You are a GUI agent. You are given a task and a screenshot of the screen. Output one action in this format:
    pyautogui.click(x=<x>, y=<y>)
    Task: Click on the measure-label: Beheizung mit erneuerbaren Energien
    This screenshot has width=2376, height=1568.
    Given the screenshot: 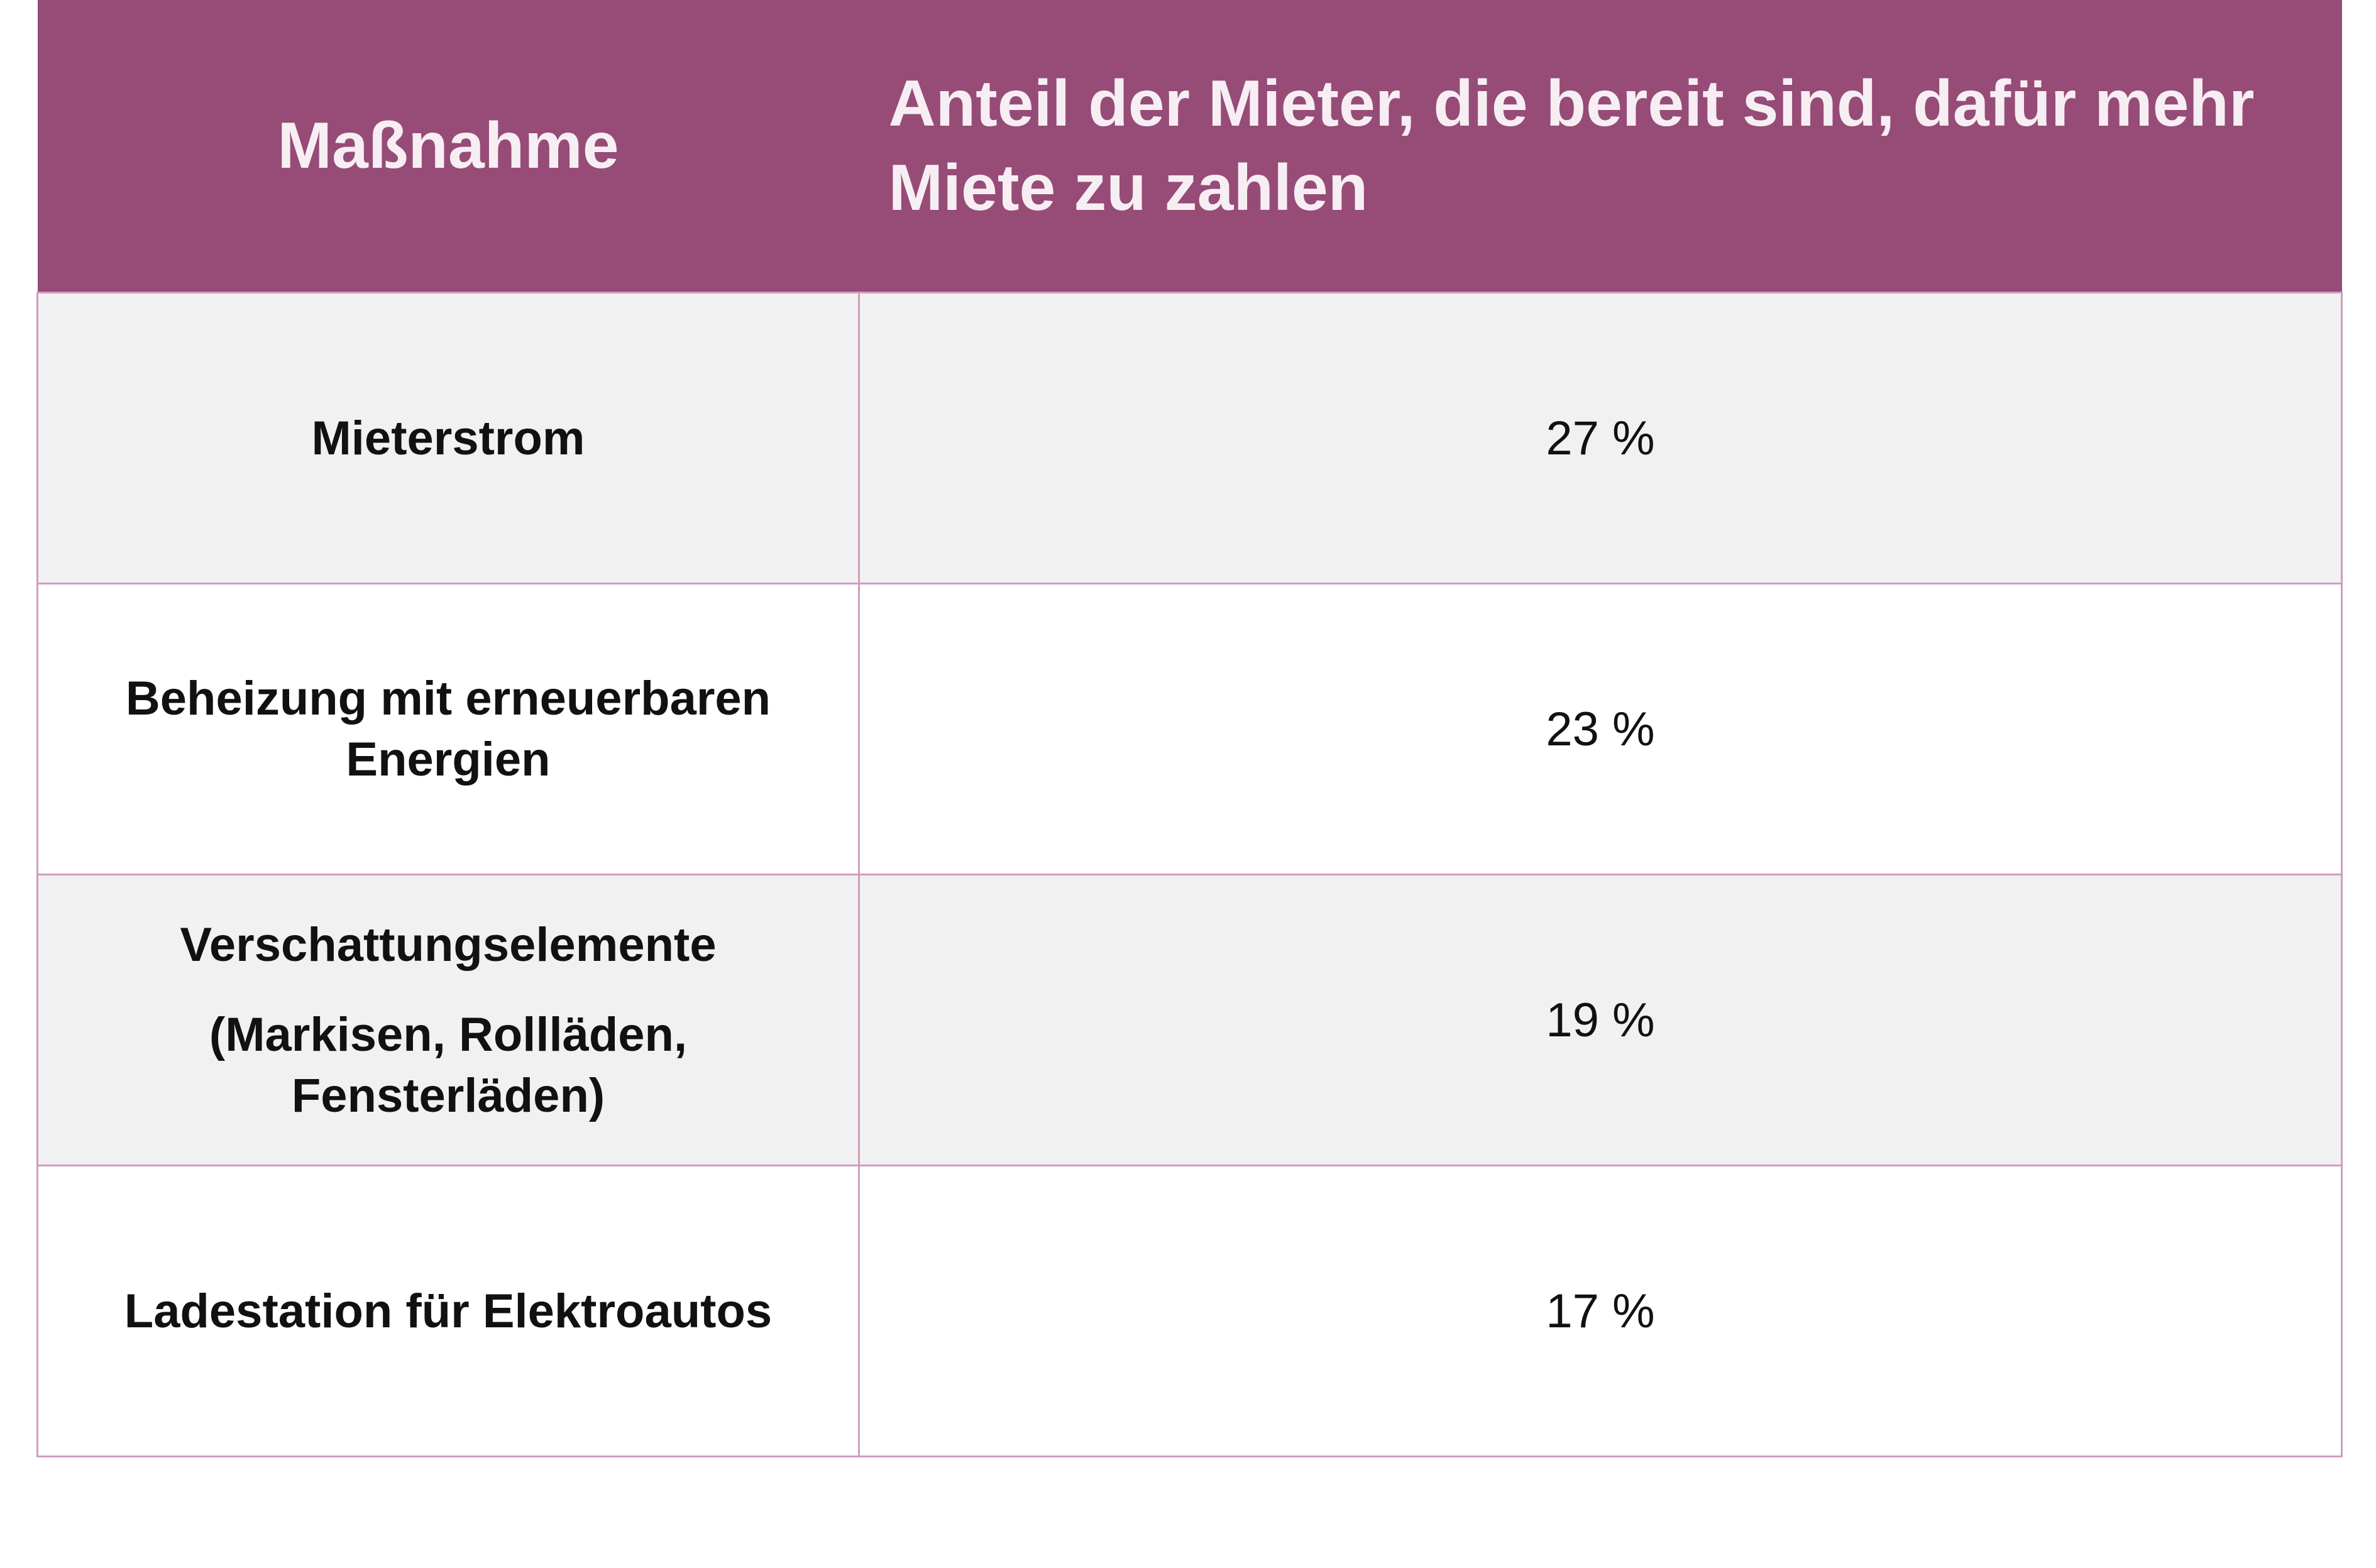 What is the action you would take?
    pyautogui.click(x=448, y=729)
    